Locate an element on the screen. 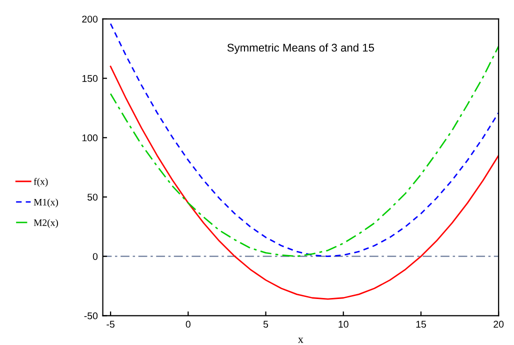 This screenshot has height=345, width=514. y-tick-label: 150 is located at coordinates (90, 78).